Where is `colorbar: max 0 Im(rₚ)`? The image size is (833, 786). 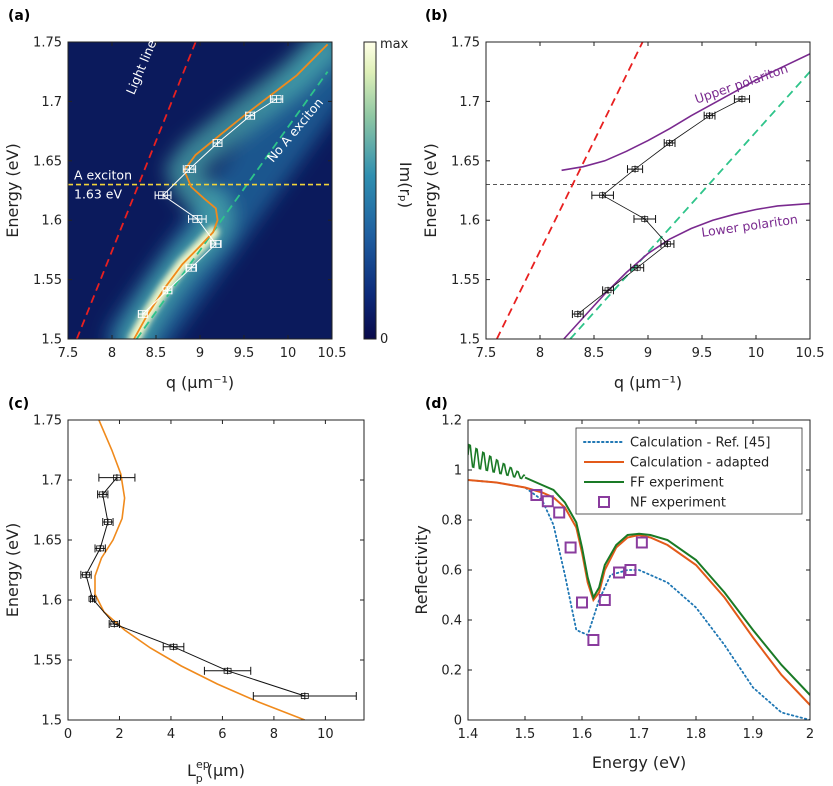 colorbar: max 0 Im(rₚ) is located at coordinates (389, 192).